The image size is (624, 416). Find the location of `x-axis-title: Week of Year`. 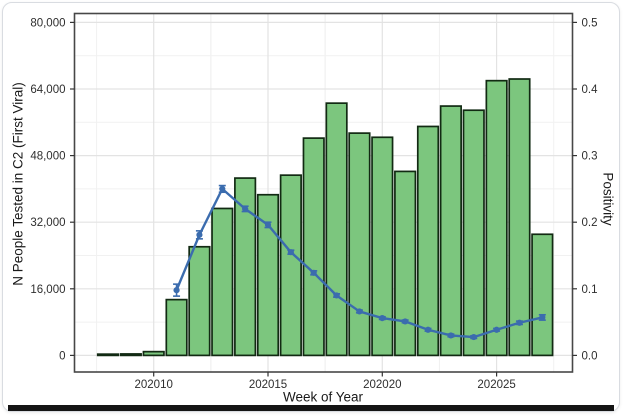

x-axis-title: Week of Year is located at coordinates (323, 397).